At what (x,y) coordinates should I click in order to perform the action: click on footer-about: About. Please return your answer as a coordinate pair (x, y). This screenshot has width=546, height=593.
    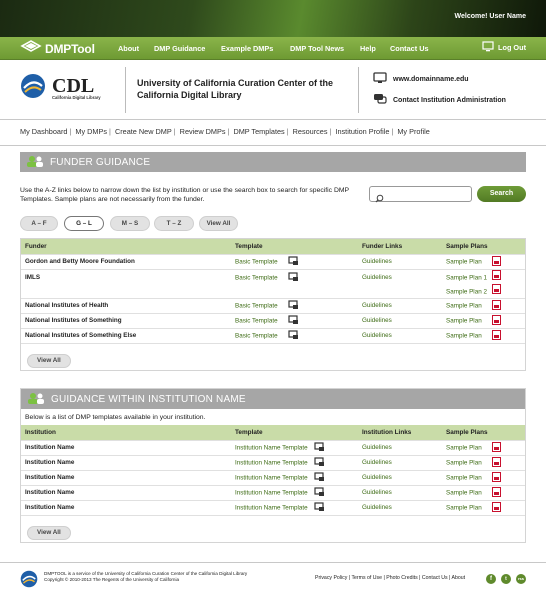
    Looking at the image, I should click on (458, 578).